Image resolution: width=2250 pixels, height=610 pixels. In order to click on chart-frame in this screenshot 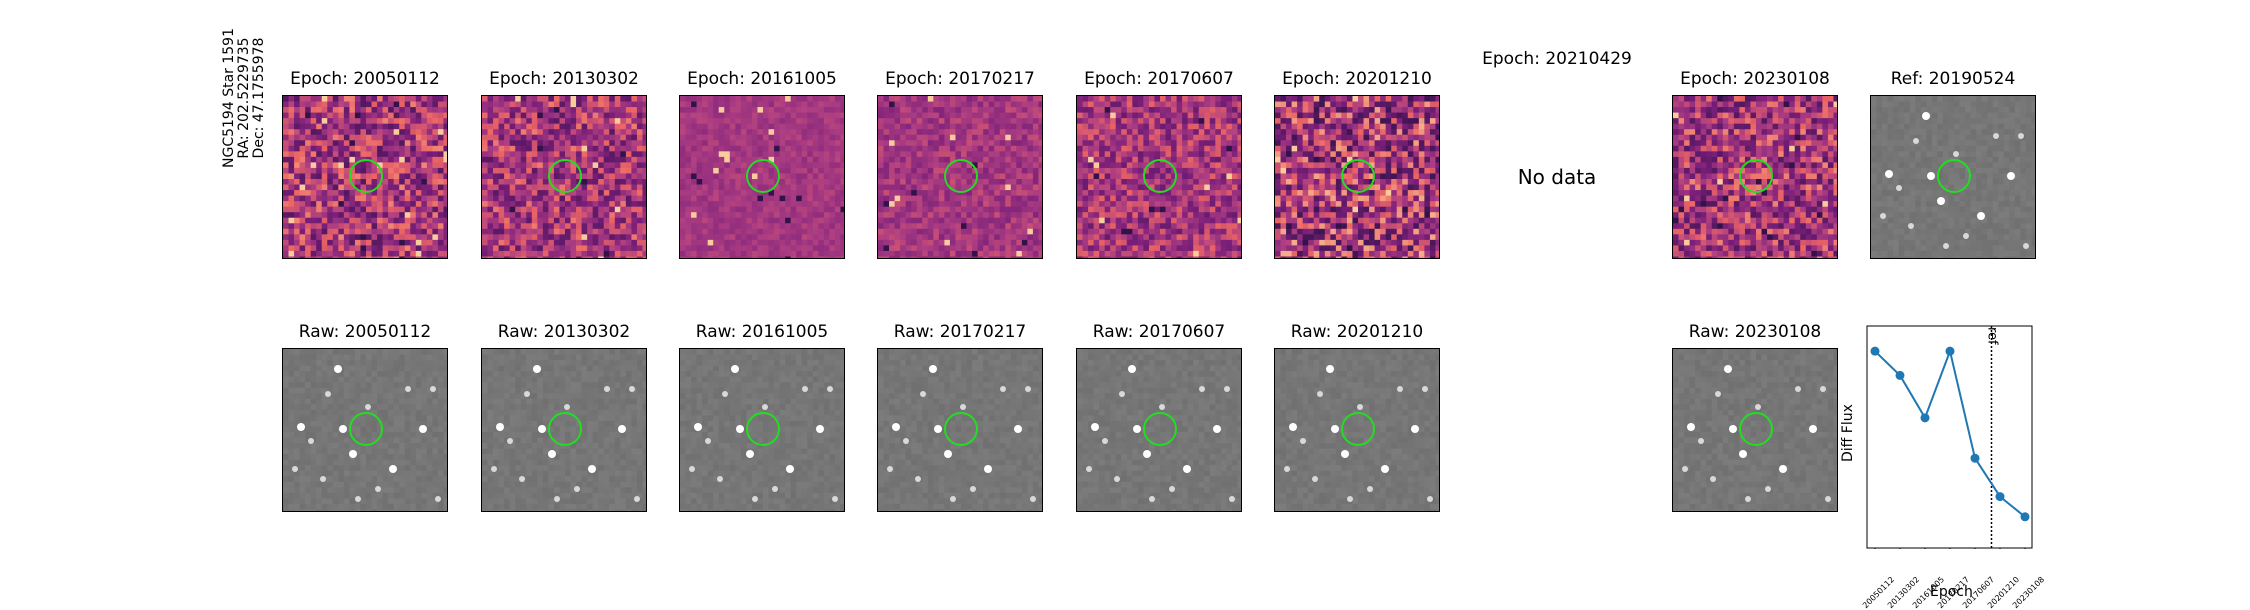, I will do `click(1949, 437)`.